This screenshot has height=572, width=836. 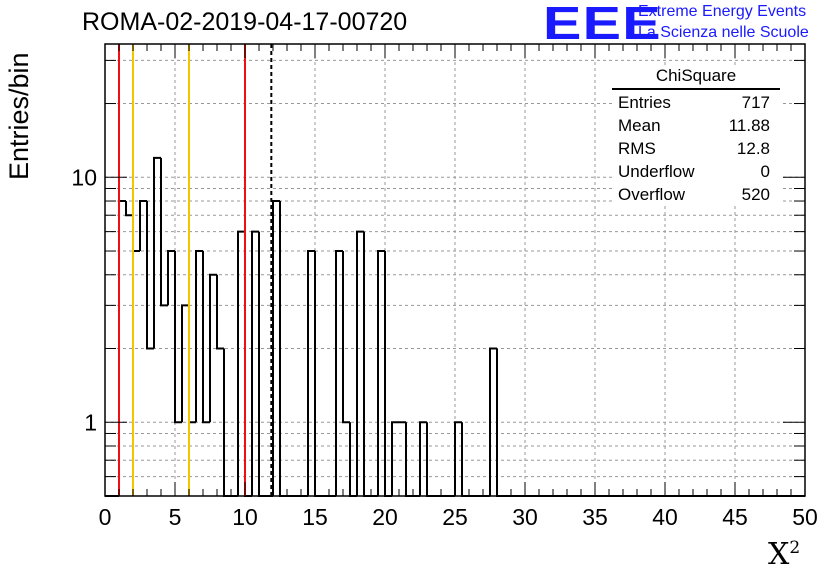 I want to click on stats-row-underflow: Underflow 0, so click(x=696, y=171).